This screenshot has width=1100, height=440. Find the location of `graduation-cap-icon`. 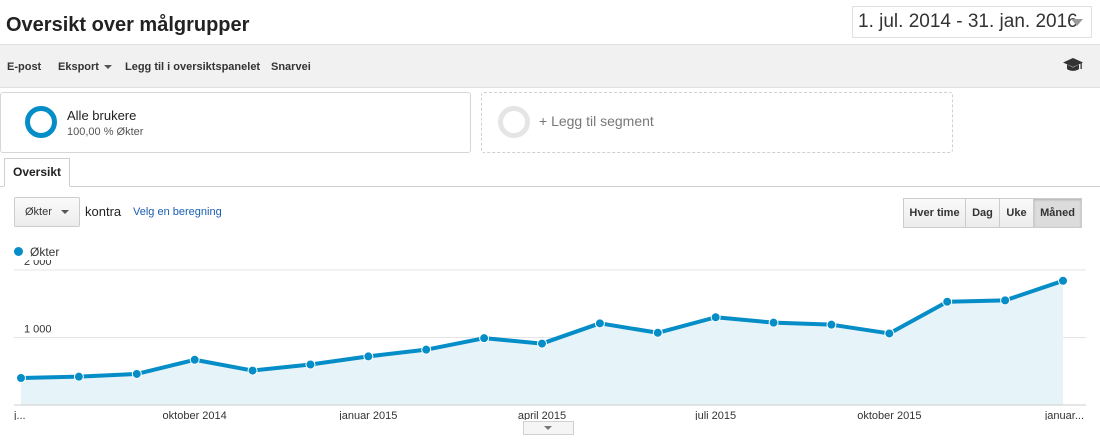

graduation-cap-icon is located at coordinates (1073, 65).